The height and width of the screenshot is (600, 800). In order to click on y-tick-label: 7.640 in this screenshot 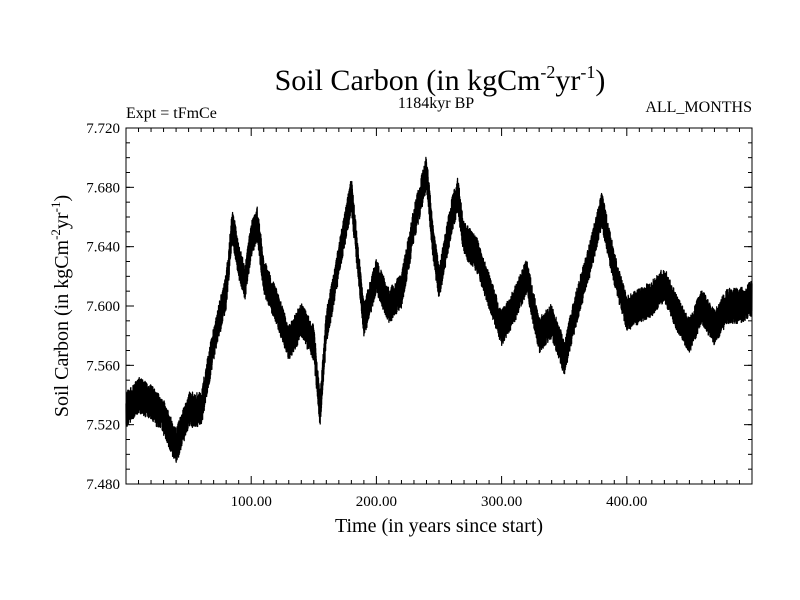, I will do `click(103, 248)`.